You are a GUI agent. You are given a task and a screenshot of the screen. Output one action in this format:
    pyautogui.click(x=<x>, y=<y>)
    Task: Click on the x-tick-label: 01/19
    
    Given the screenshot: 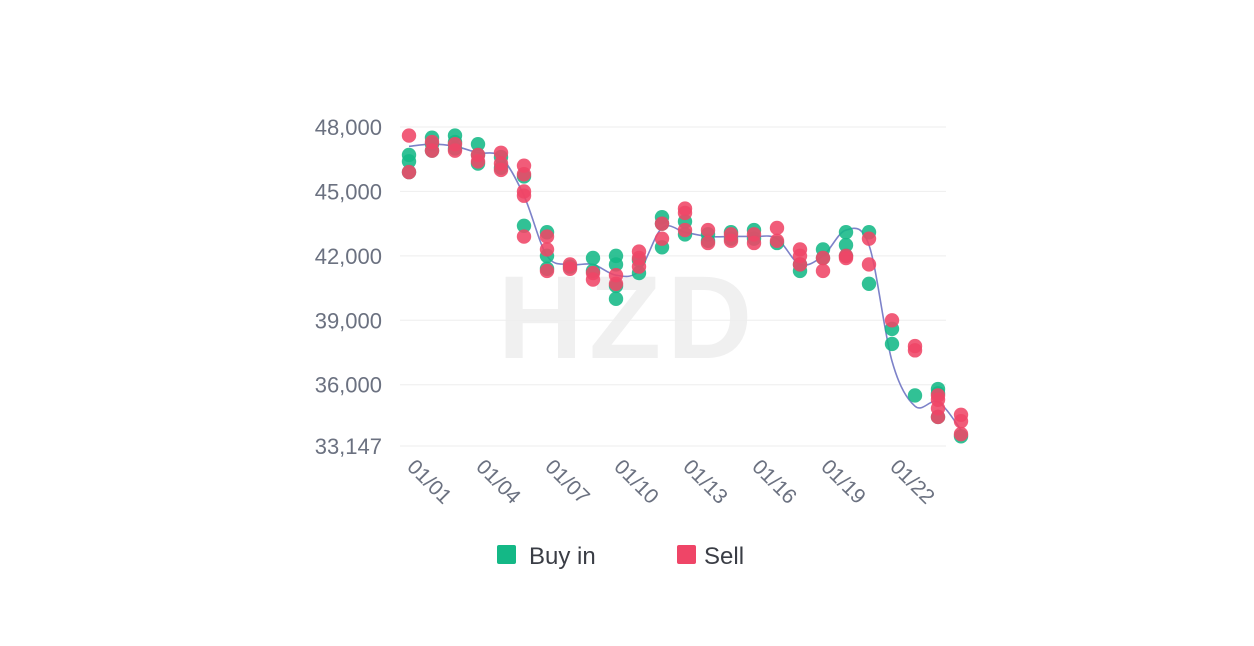 What is the action you would take?
    pyautogui.click(x=842, y=481)
    